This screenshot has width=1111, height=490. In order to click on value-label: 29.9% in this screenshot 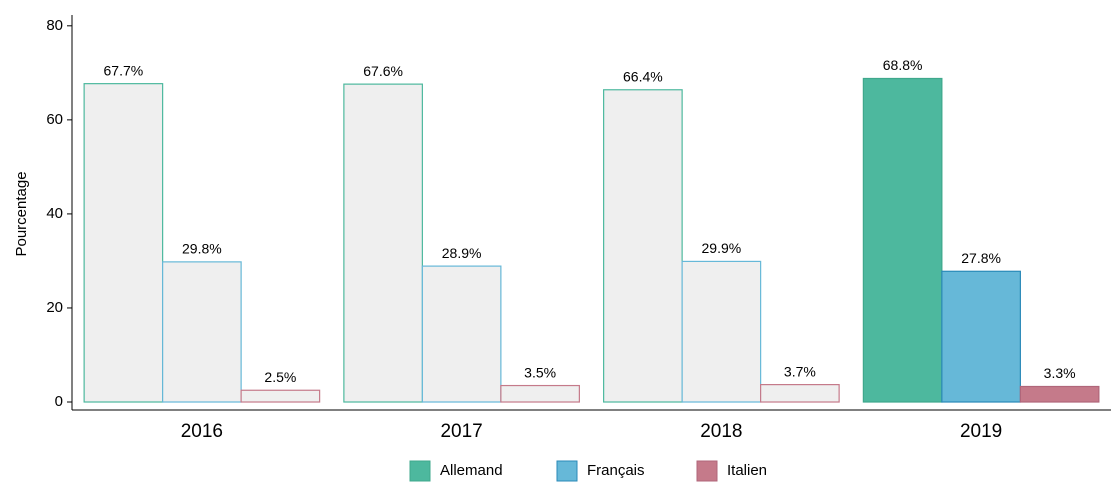, I will do `click(722, 248)`.